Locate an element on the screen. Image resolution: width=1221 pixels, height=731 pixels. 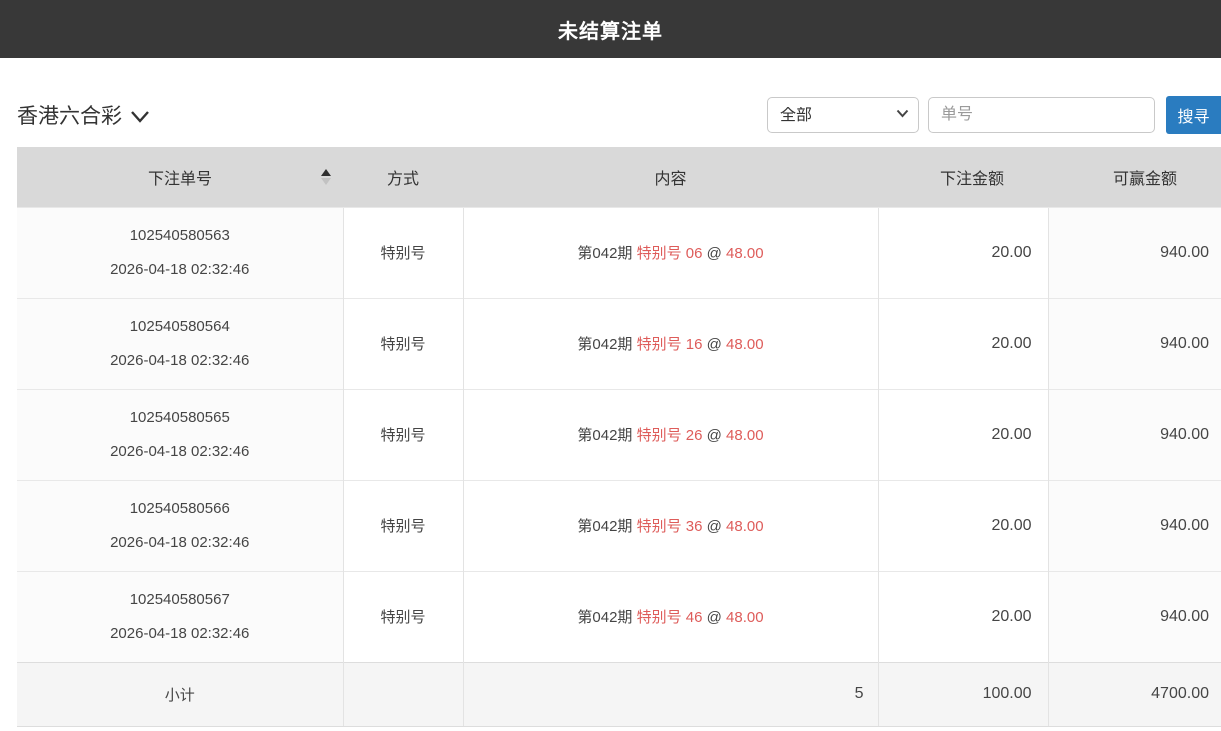
order-no-cell: 102540580565 2026-04-18 02:32:46 is located at coordinates (180, 434).